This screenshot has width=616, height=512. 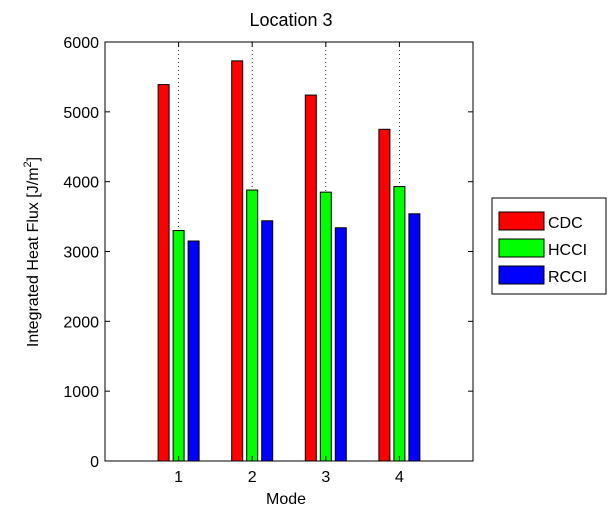 I want to click on y-tick-label: 5000, so click(x=81, y=113).